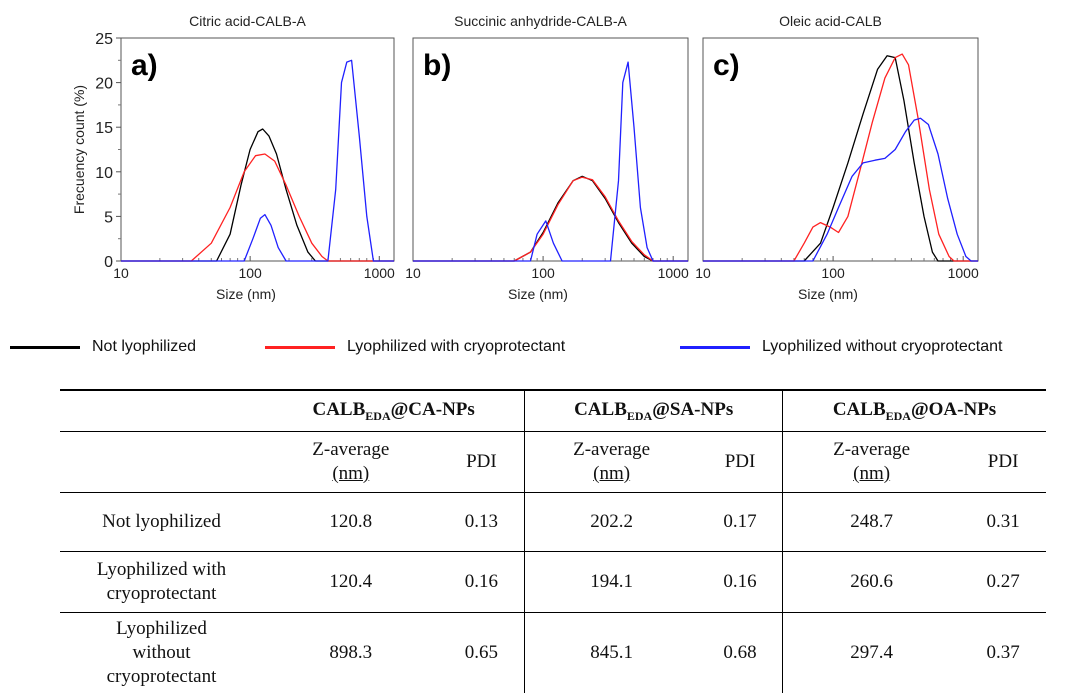 This screenshot has height=698, width=1078. Describe the element at coordinates (161, 582) in the screenshot. I see `row-label: Lyophilized with cryoprotectant` at that location.